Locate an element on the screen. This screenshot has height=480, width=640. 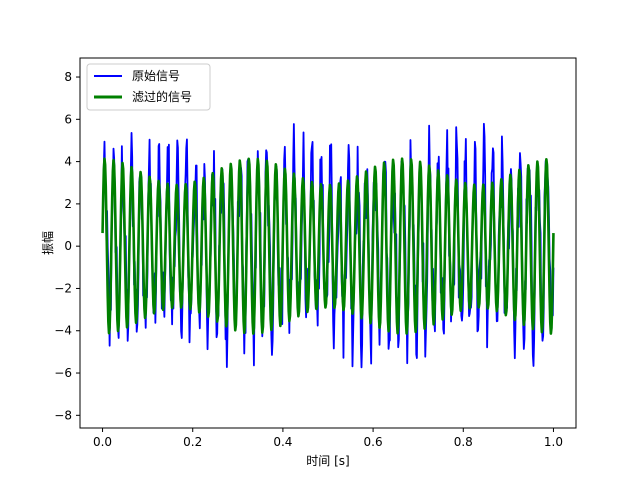
x-tick-label: 0.8 is located at coordinates (463, 442).